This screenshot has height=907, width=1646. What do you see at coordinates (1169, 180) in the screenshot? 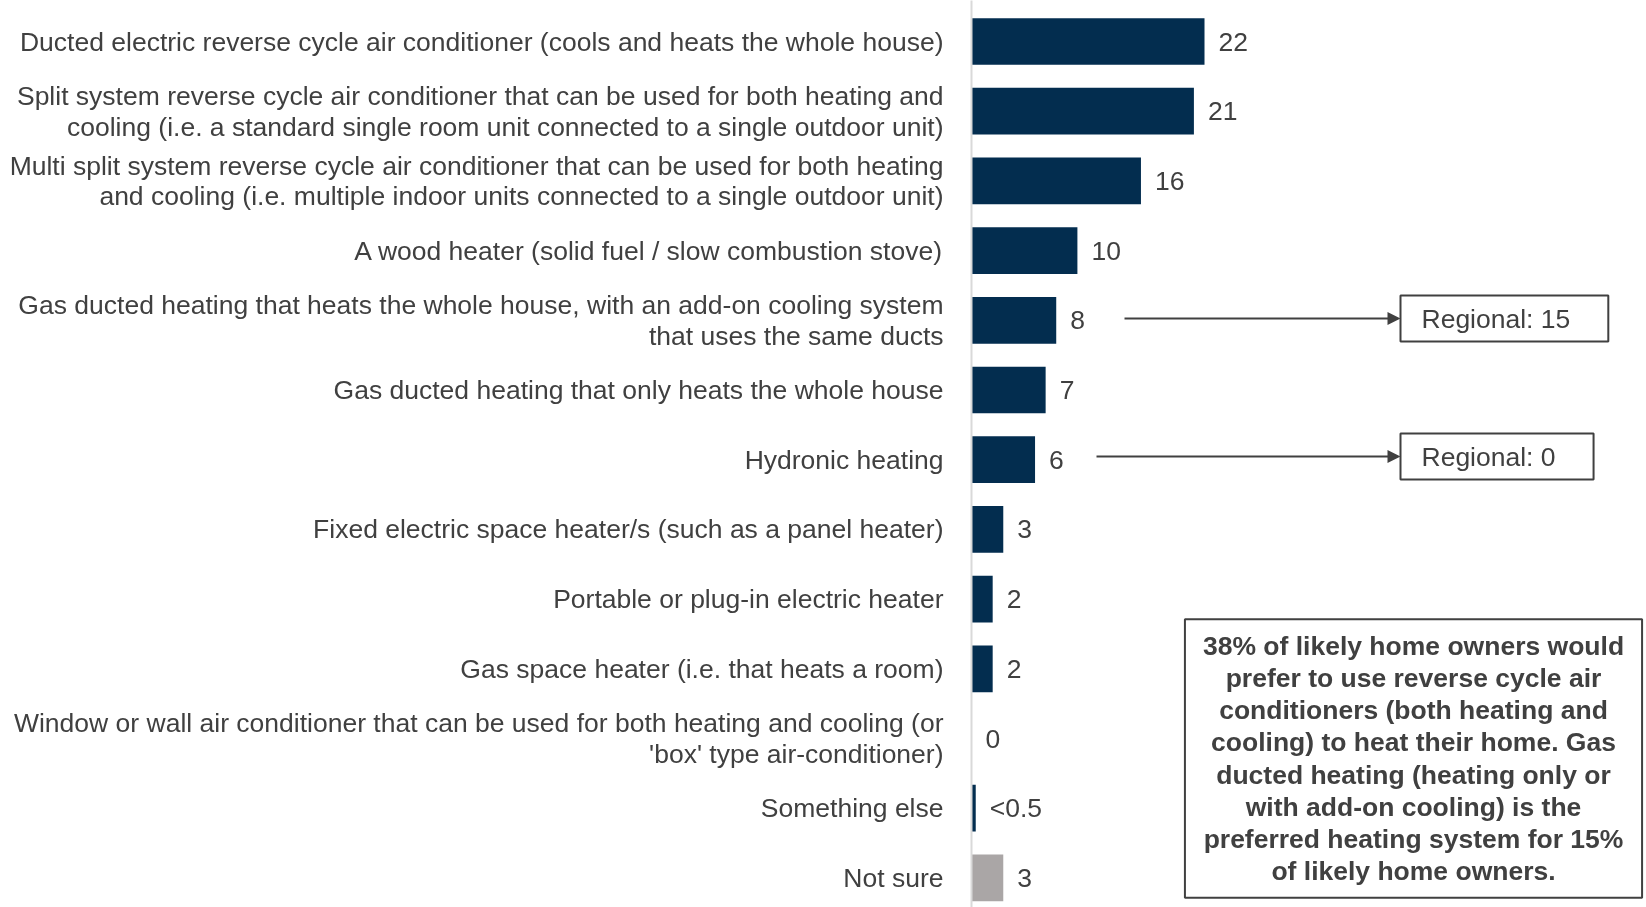
I see `data-label: 16` at bounding box center [1169, 180].